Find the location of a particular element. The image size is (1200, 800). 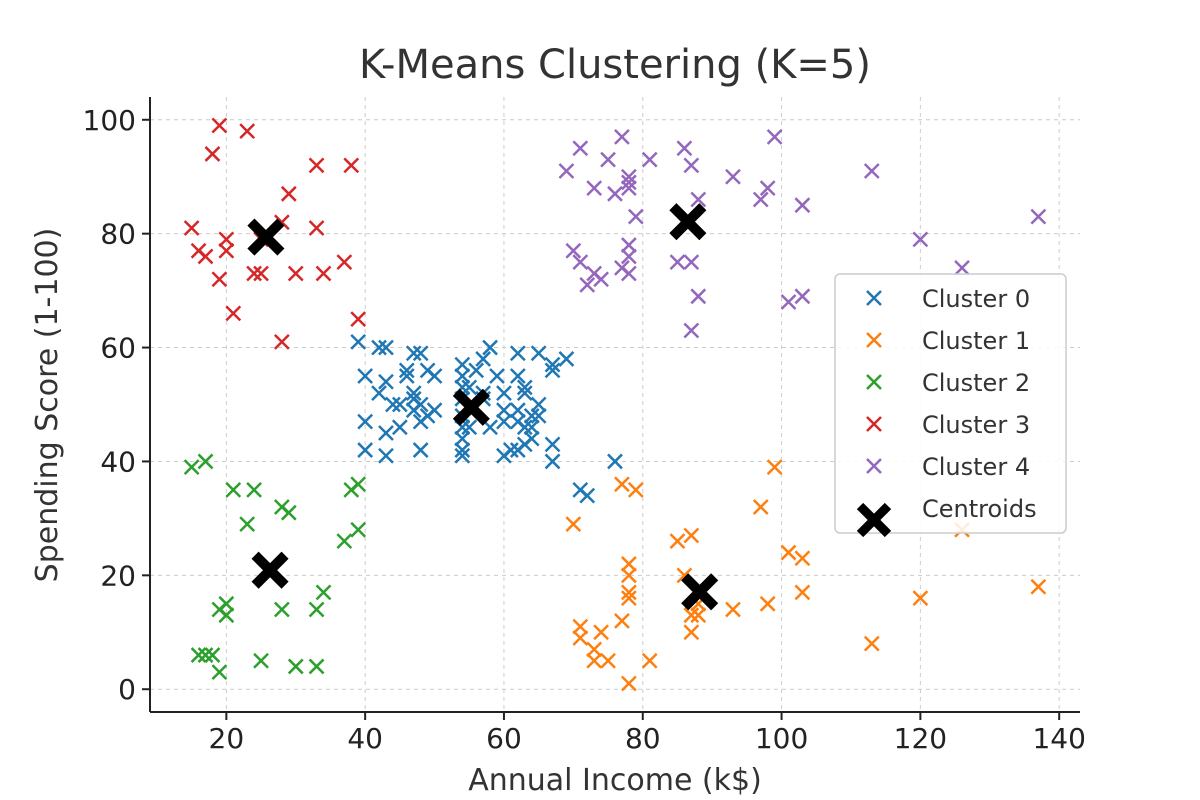

x-tick-label: 100 is located at coordinates (781, 738).